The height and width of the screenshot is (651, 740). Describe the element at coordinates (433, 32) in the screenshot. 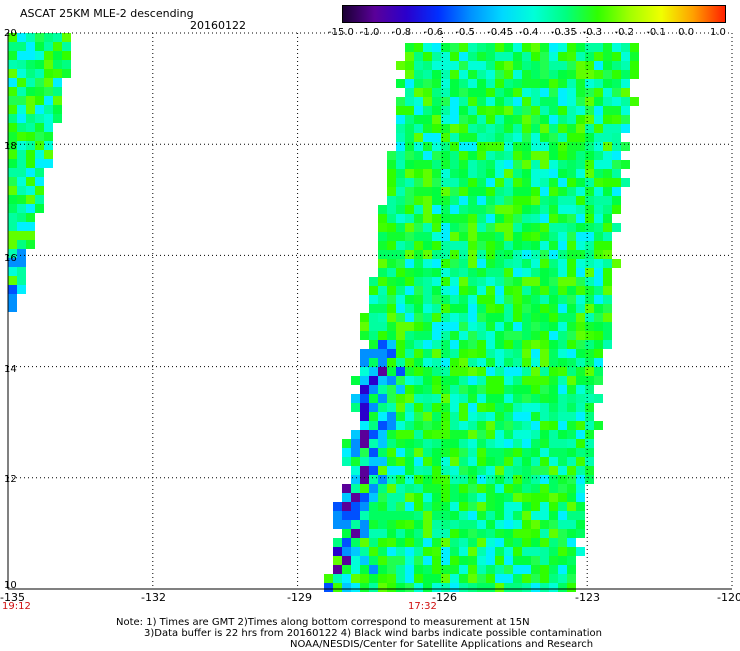

I see `colorbar-label: -0.6` at that location.